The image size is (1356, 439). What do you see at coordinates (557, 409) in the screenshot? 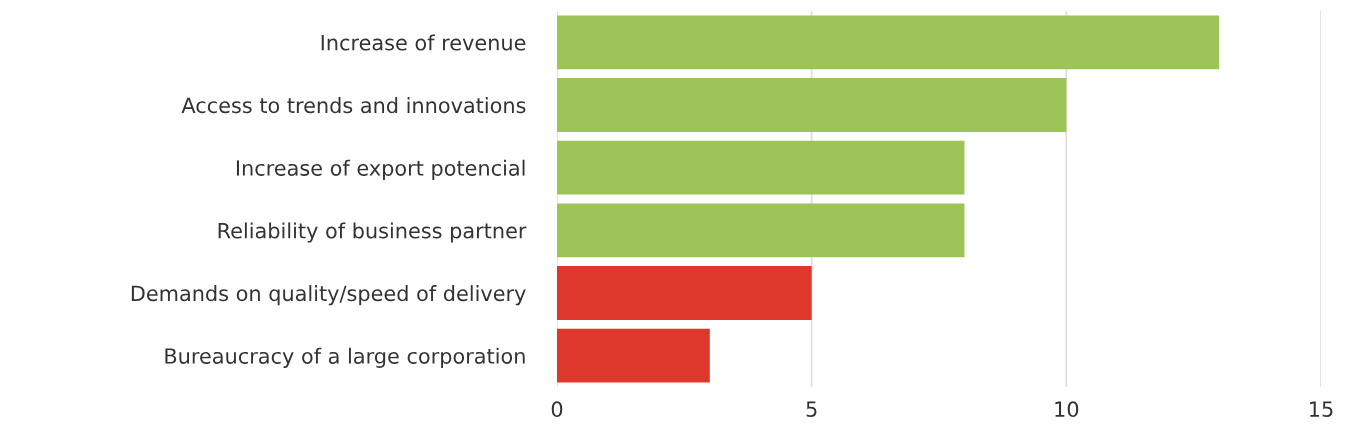
I see `x-tick-label: 0` at bounding box center [557, 409].